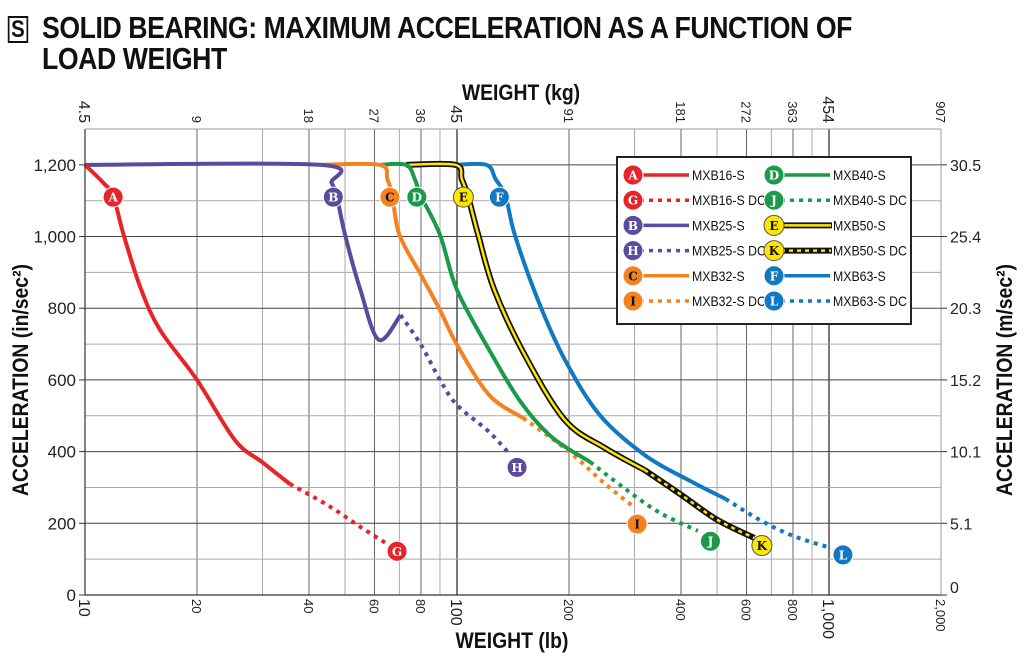  I want to click on marker-letter: J, so click(710, 542).